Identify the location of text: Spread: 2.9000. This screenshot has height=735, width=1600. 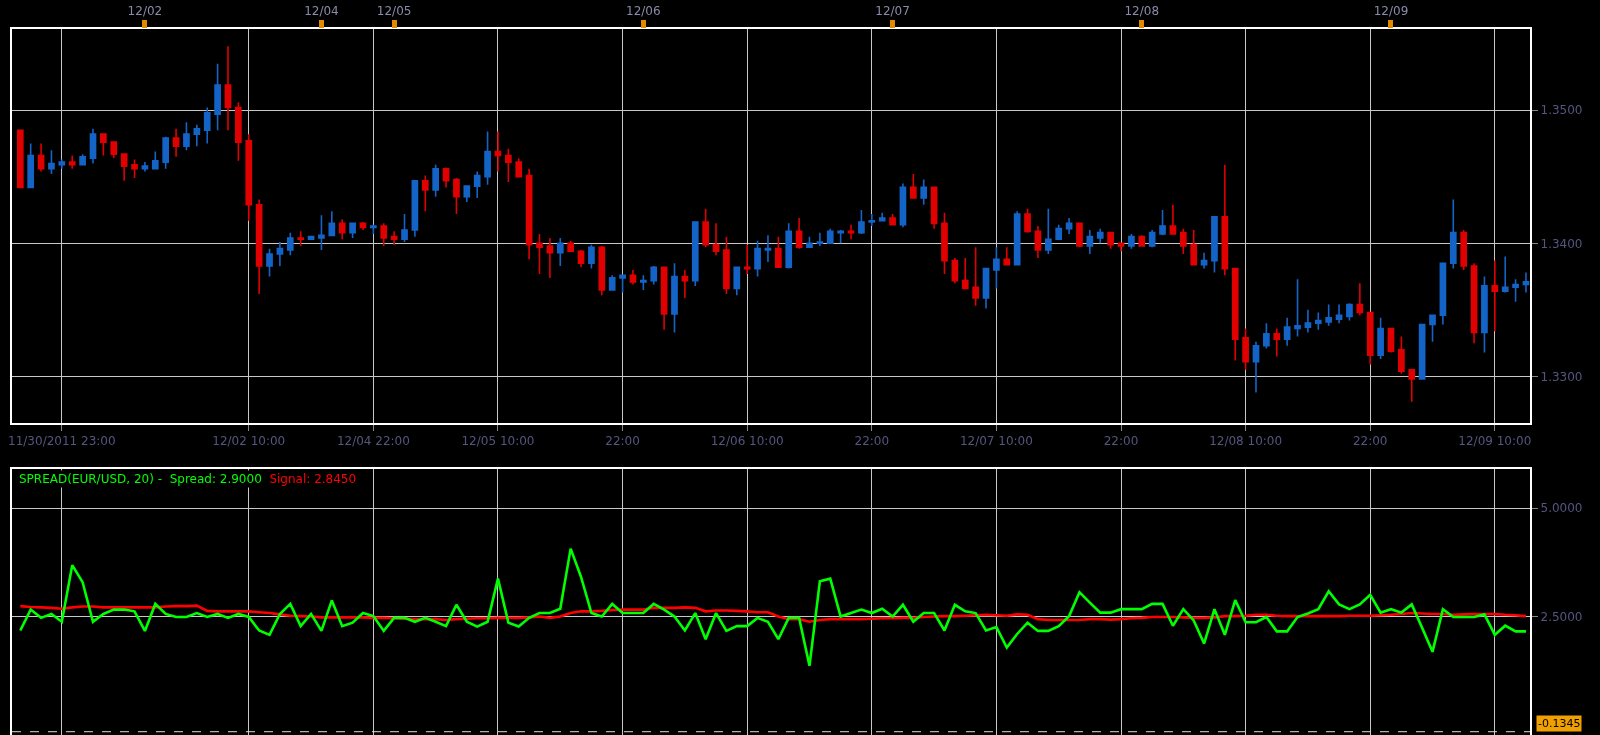
(215, 479).